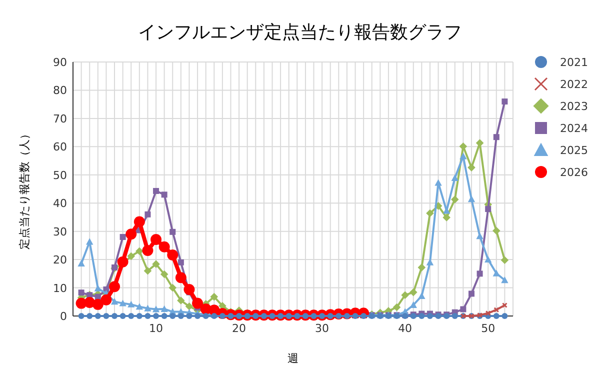 The width and height of the screenshot is (600, 384). I want to click on y-tick-label: 0, so click(63, 316).